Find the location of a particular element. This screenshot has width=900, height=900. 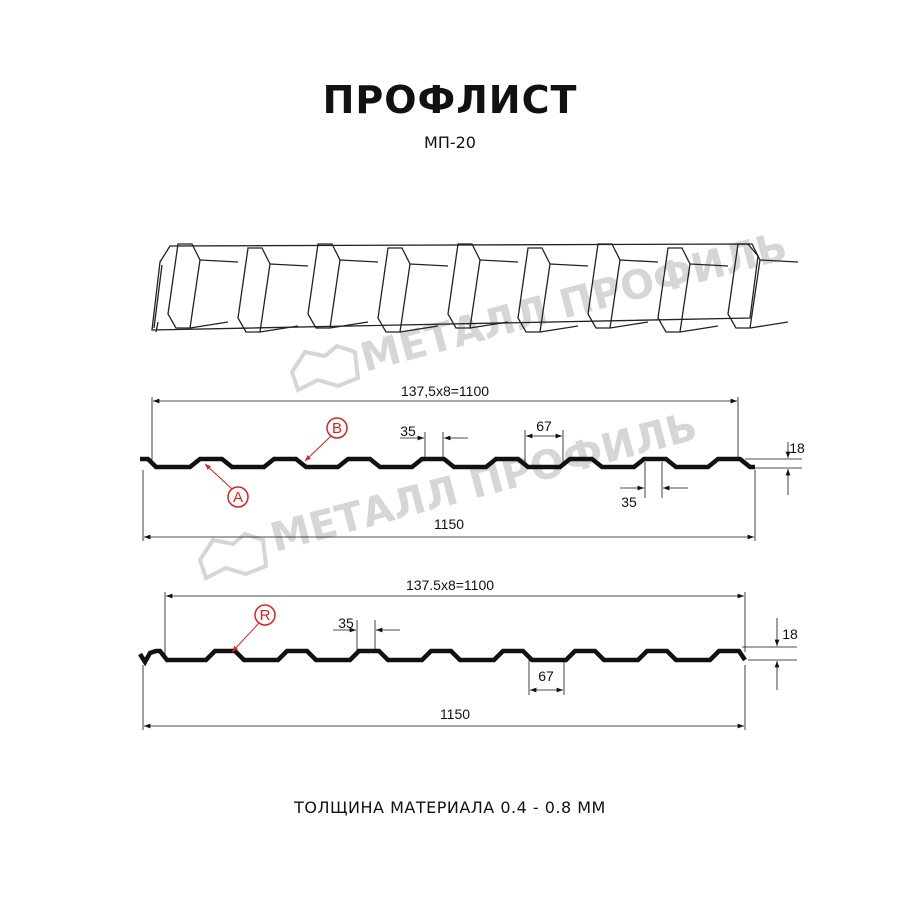

sheet-3d-illustration is located at coordinates (475, 288).